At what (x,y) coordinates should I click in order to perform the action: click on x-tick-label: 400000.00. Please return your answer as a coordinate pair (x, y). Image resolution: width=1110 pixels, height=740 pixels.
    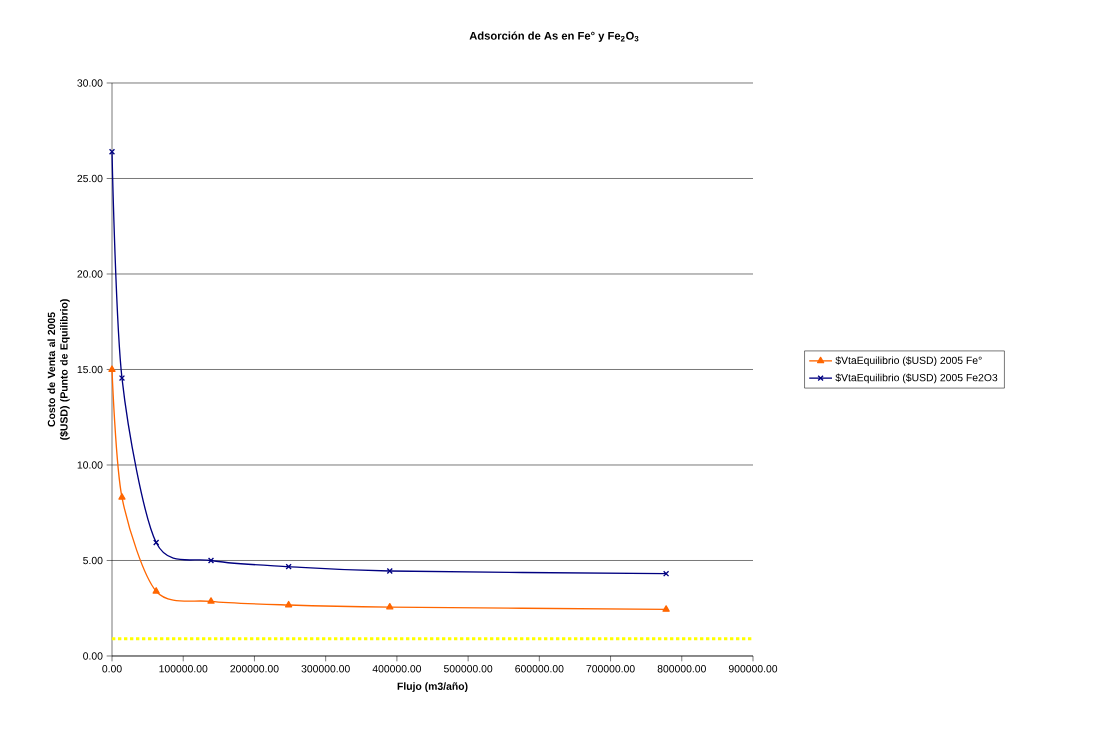
    Looking at the image, I should click on (397, 669).